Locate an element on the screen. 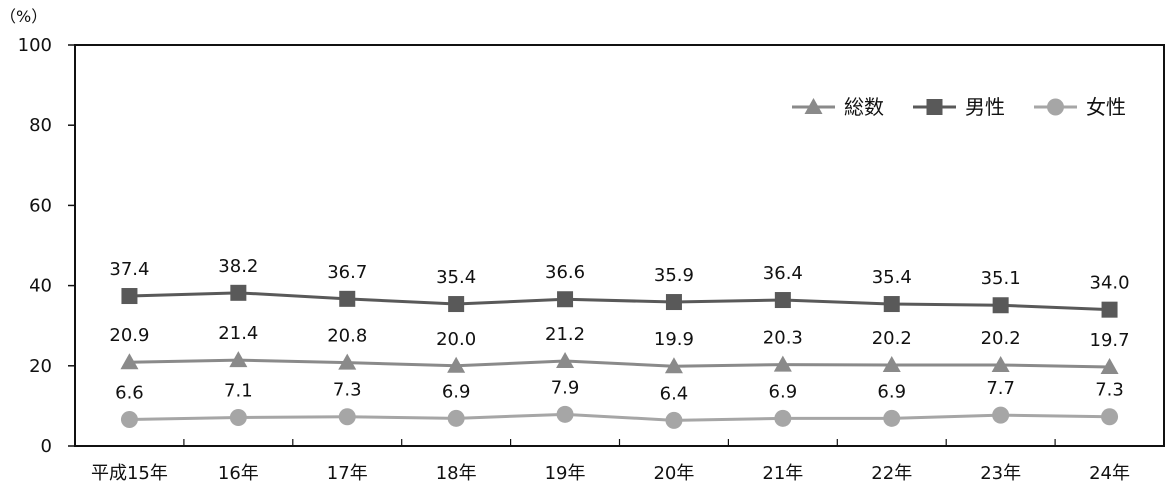  series-男性 is located at coordinates (619, 301).